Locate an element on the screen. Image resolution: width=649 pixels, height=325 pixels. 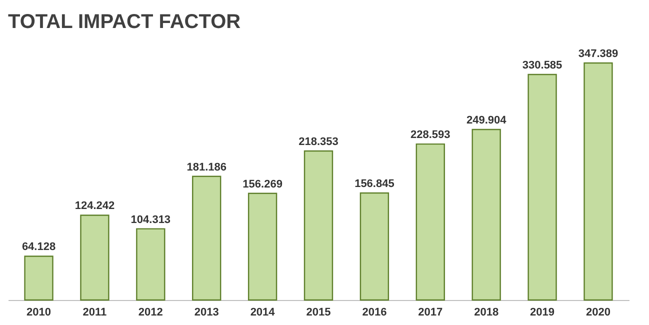
data-label: 249.904 is located at coordinates (487, 120).